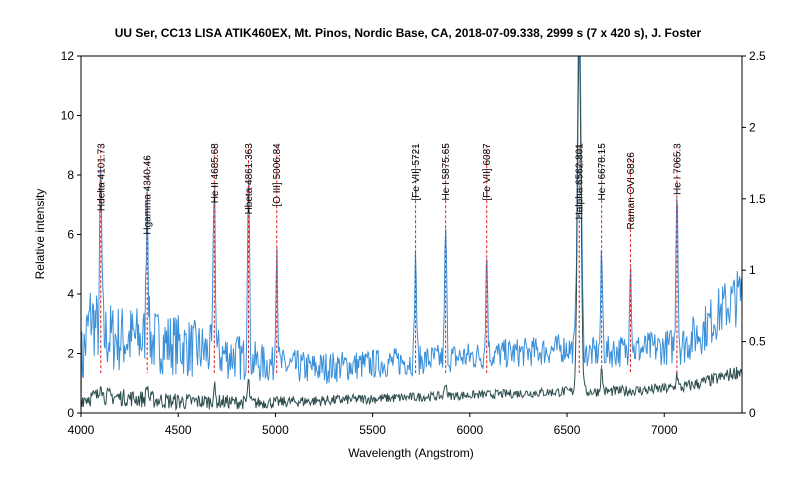 This screenshot has width=800, height=480. What do you see at coordinates (70, 354) in the screenshot?
I see `y-left-tick-label-1: 2` at bounding box center [70, 354].